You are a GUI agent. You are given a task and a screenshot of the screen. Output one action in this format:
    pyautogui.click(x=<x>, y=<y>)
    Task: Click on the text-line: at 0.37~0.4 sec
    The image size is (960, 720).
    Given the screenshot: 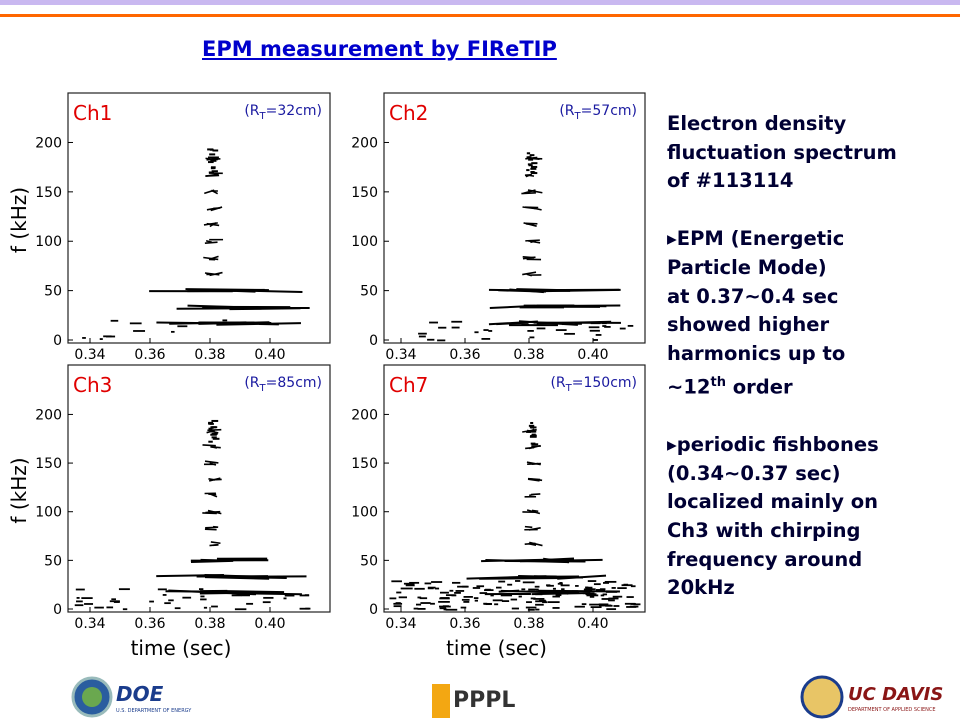 What is the action you would take?
    pyautogui.click(x=753, y=296)
    